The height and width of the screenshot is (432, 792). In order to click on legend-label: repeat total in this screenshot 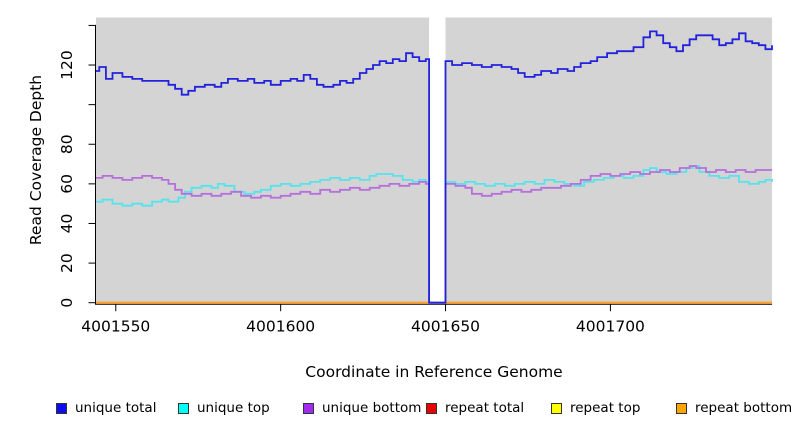, I will do `click(485, 408)`.